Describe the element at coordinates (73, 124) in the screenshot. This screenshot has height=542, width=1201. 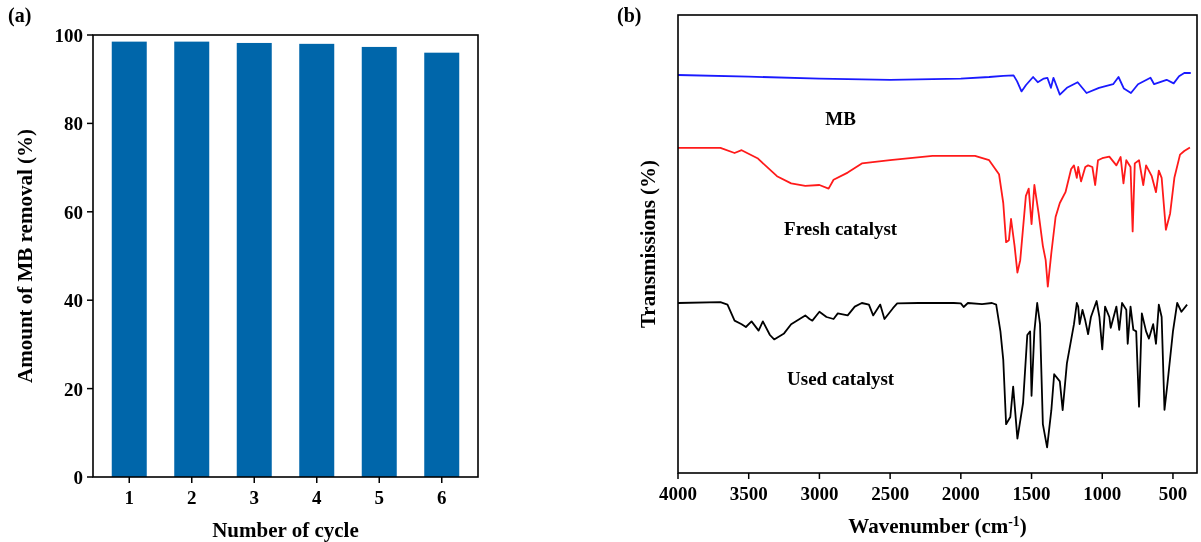
I see `y-tick-label: 80` at that location.